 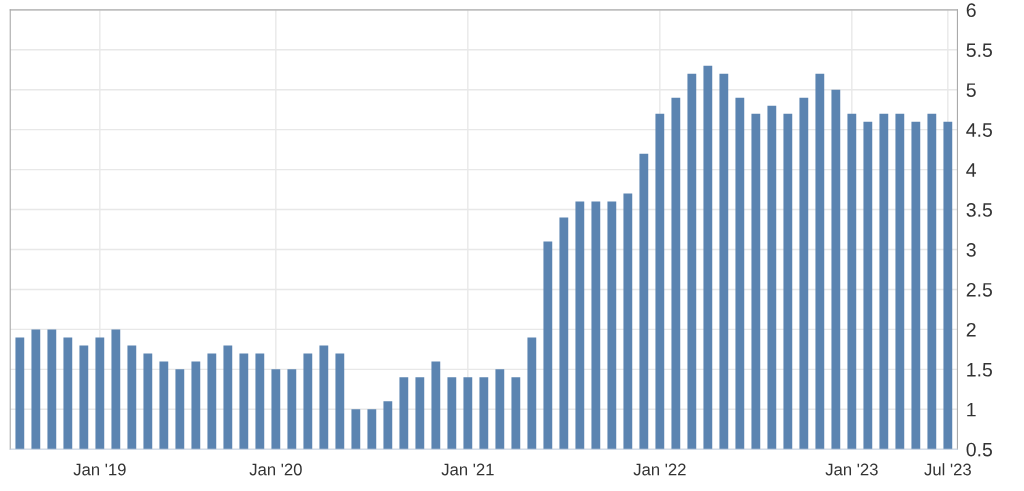 I want to click on y-tick-label: 1.5, so click(x=979, y=370).